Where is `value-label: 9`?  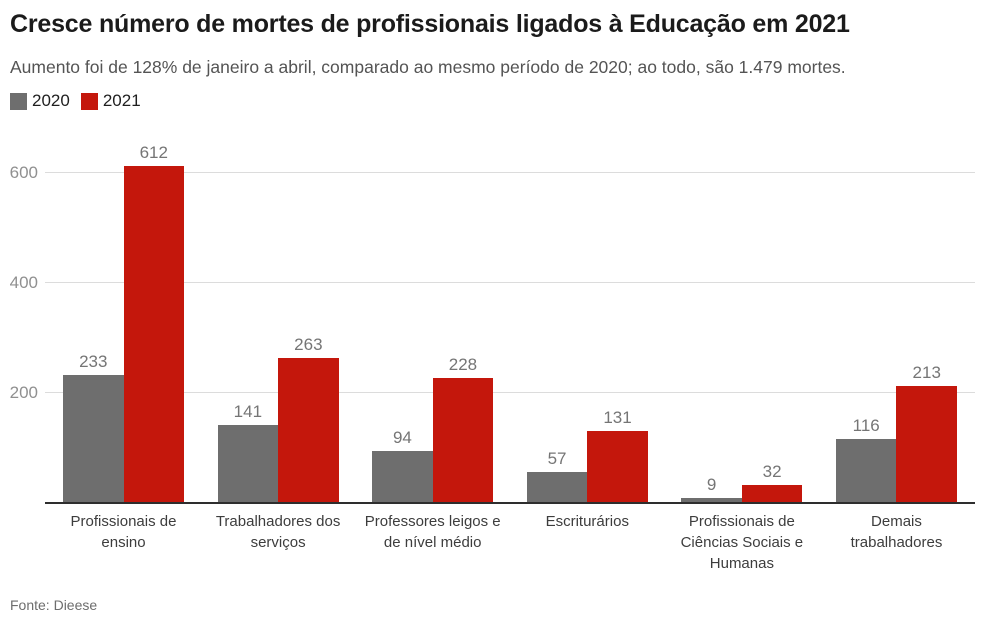
value-label: 9 is located at coordinates (711, 484).